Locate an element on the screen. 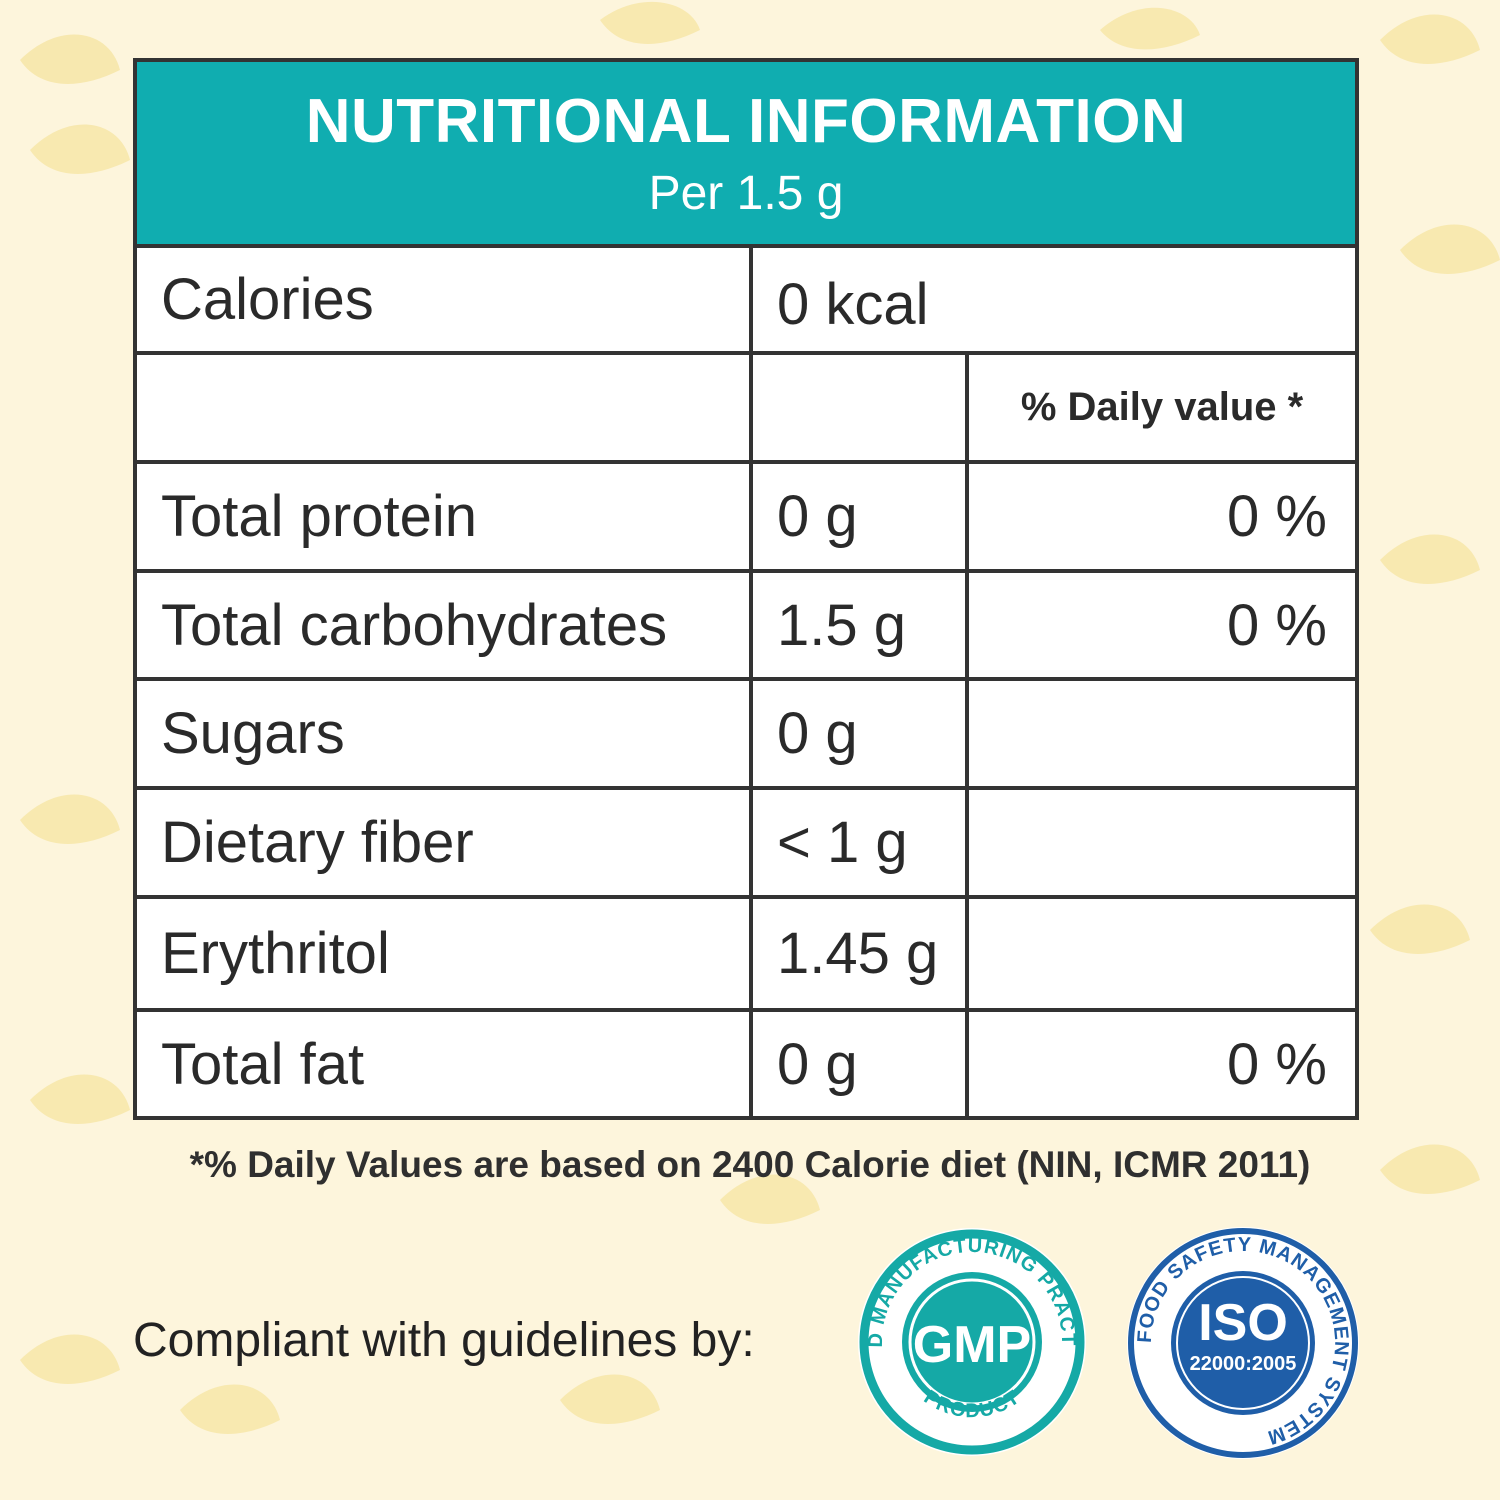  calories-value: 0 kcal is located at coordinates (853, 304).